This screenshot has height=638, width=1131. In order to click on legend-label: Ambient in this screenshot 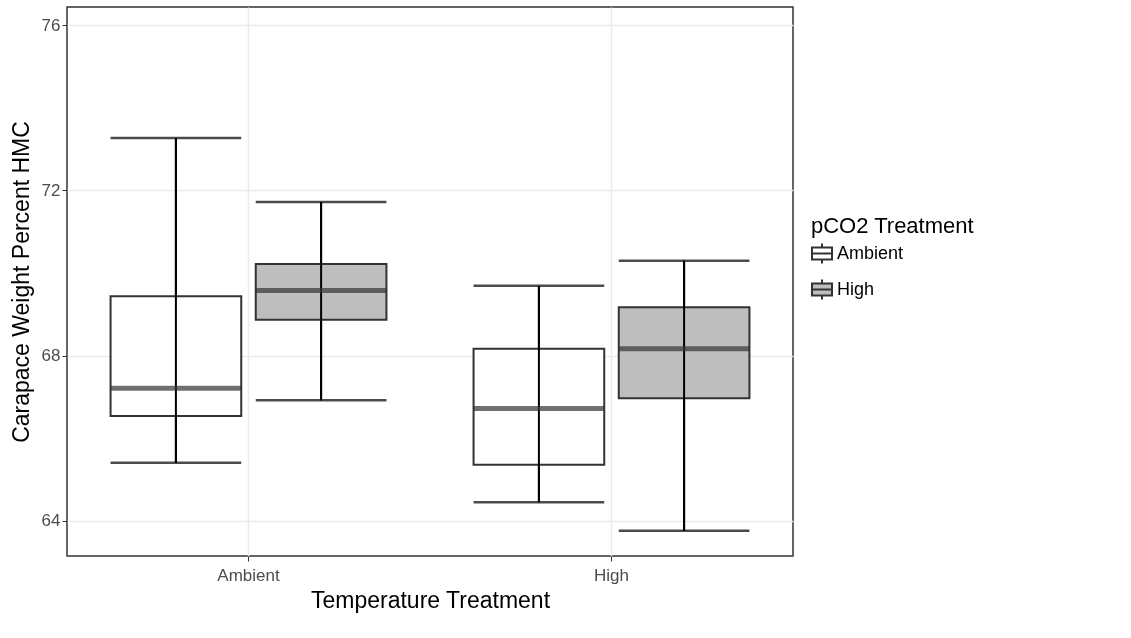, I will do `click(870, 252)`.